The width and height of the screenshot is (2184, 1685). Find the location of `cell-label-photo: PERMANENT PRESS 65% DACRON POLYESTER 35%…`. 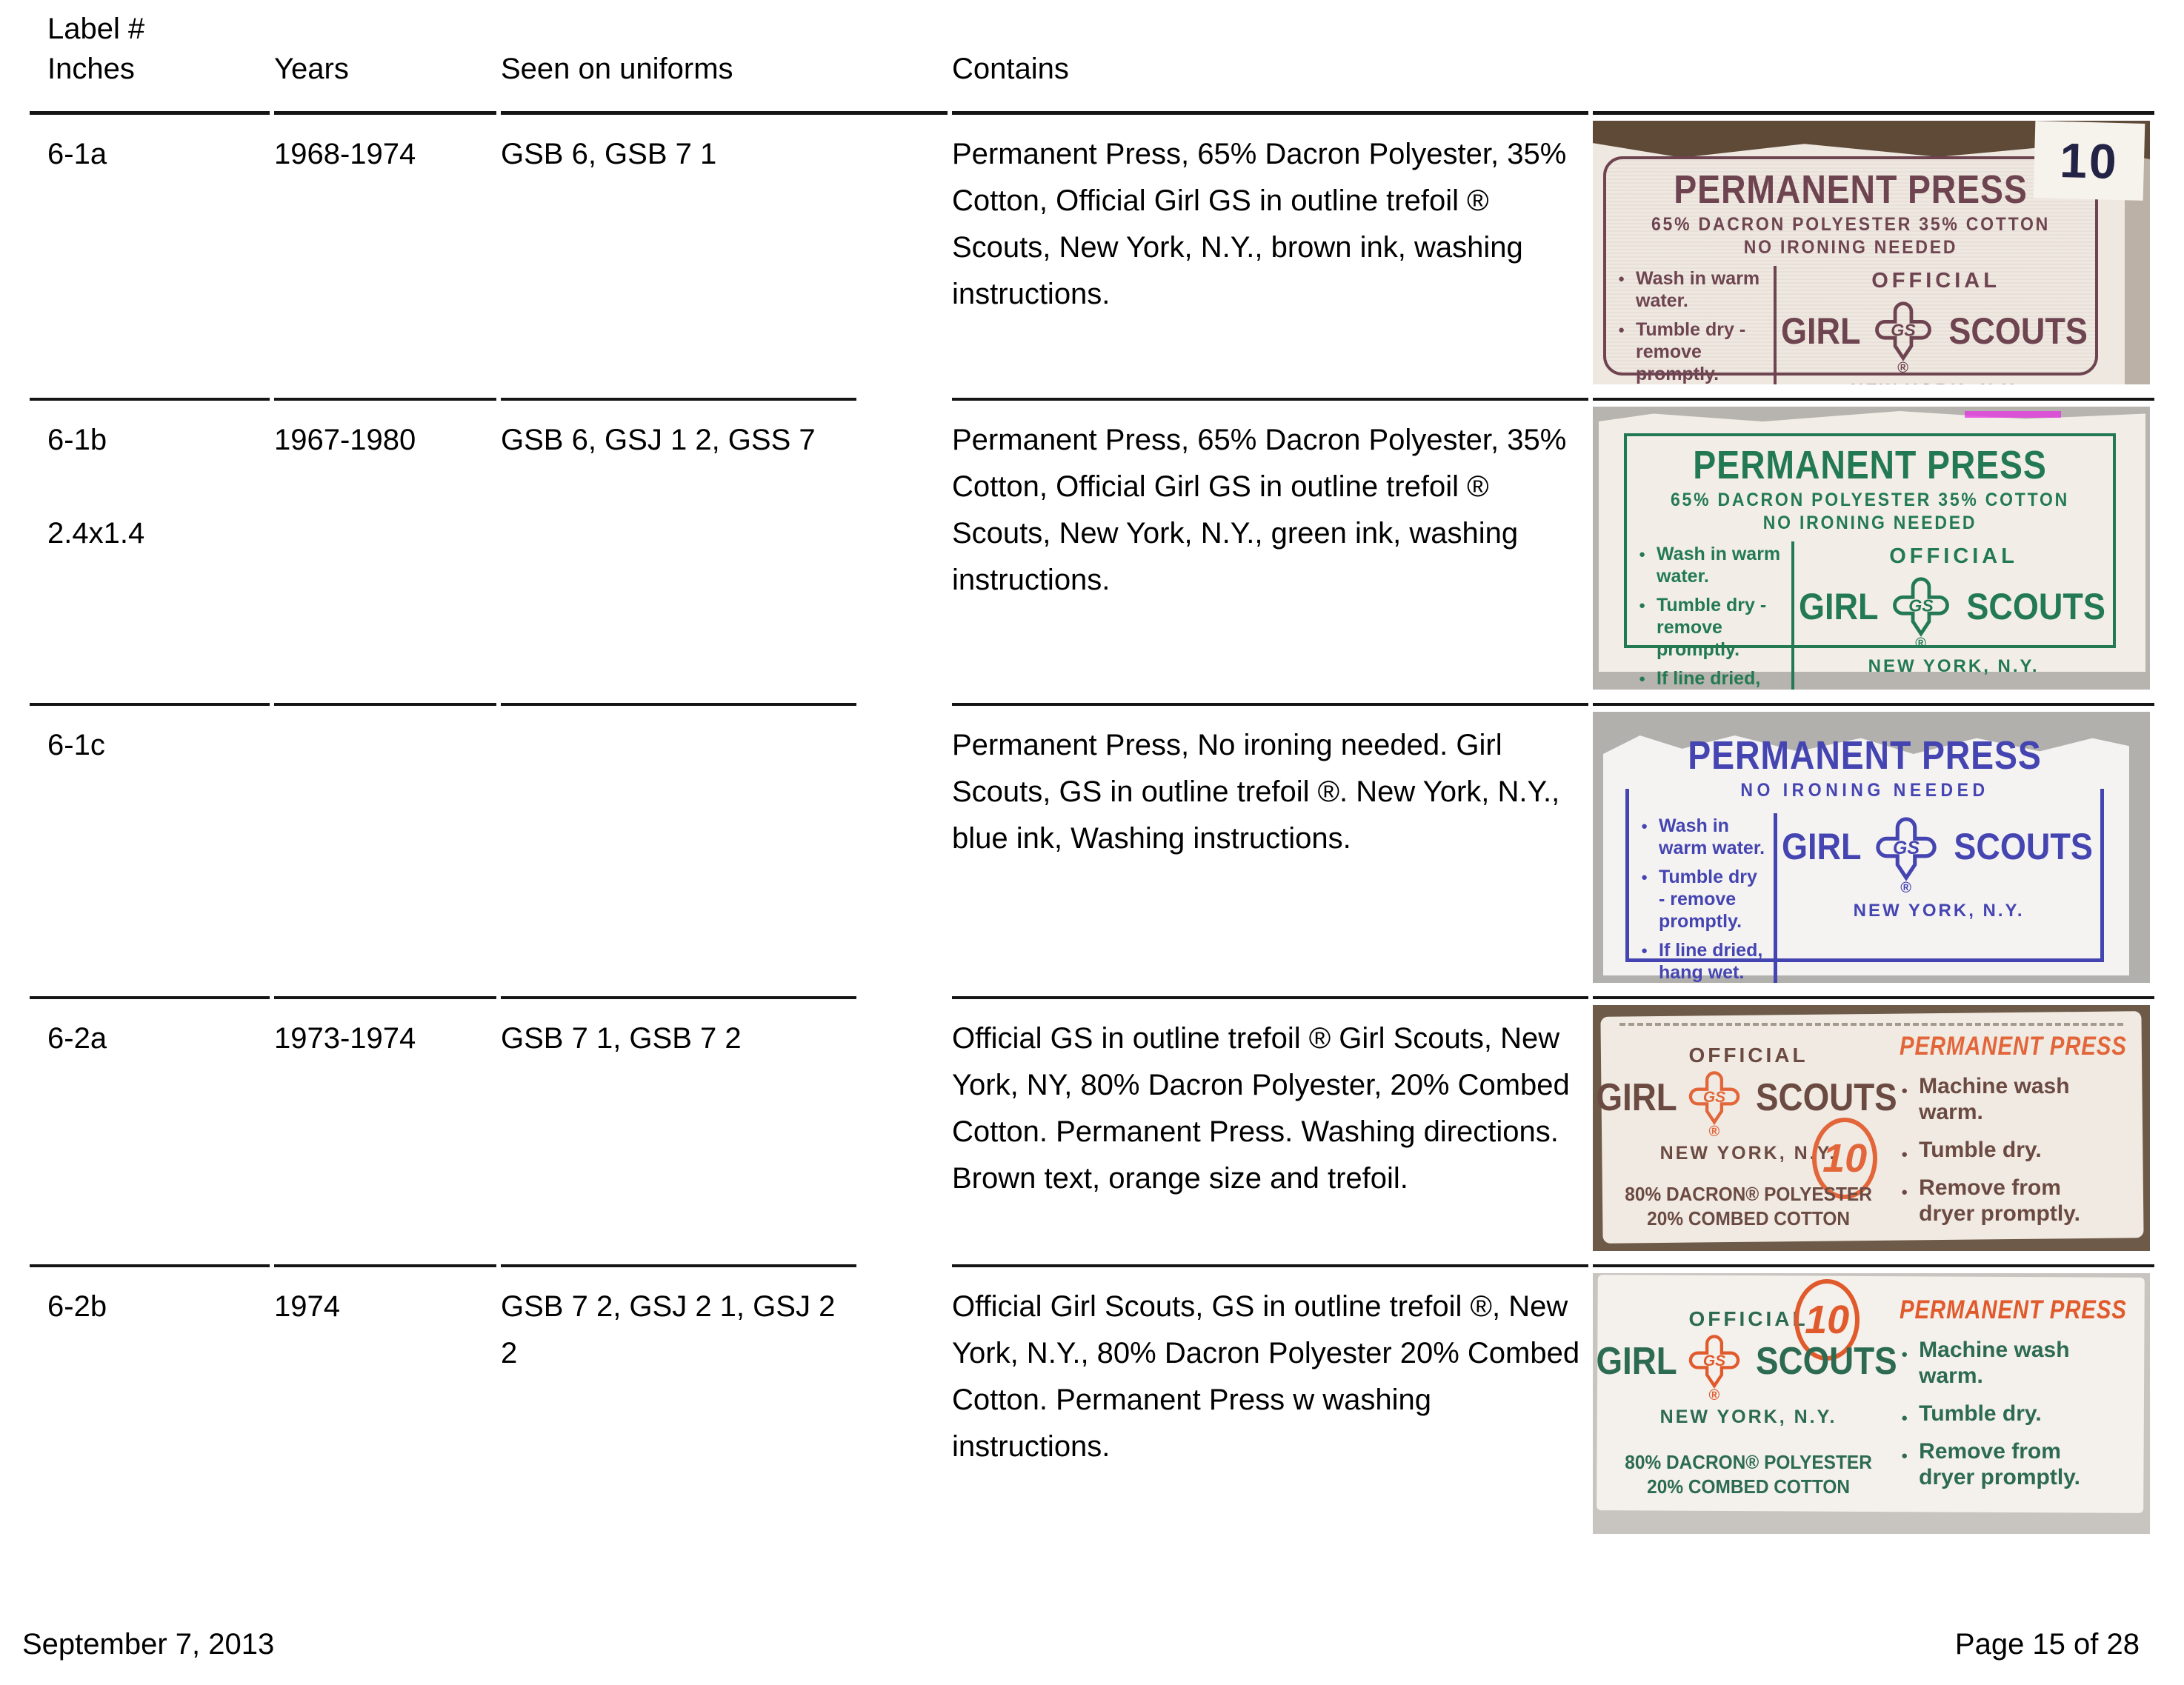

cell-label-photo: PERMANENT PRESS 65% DACRON POLYESTER 35%… is located at coordinates (1874, 554).